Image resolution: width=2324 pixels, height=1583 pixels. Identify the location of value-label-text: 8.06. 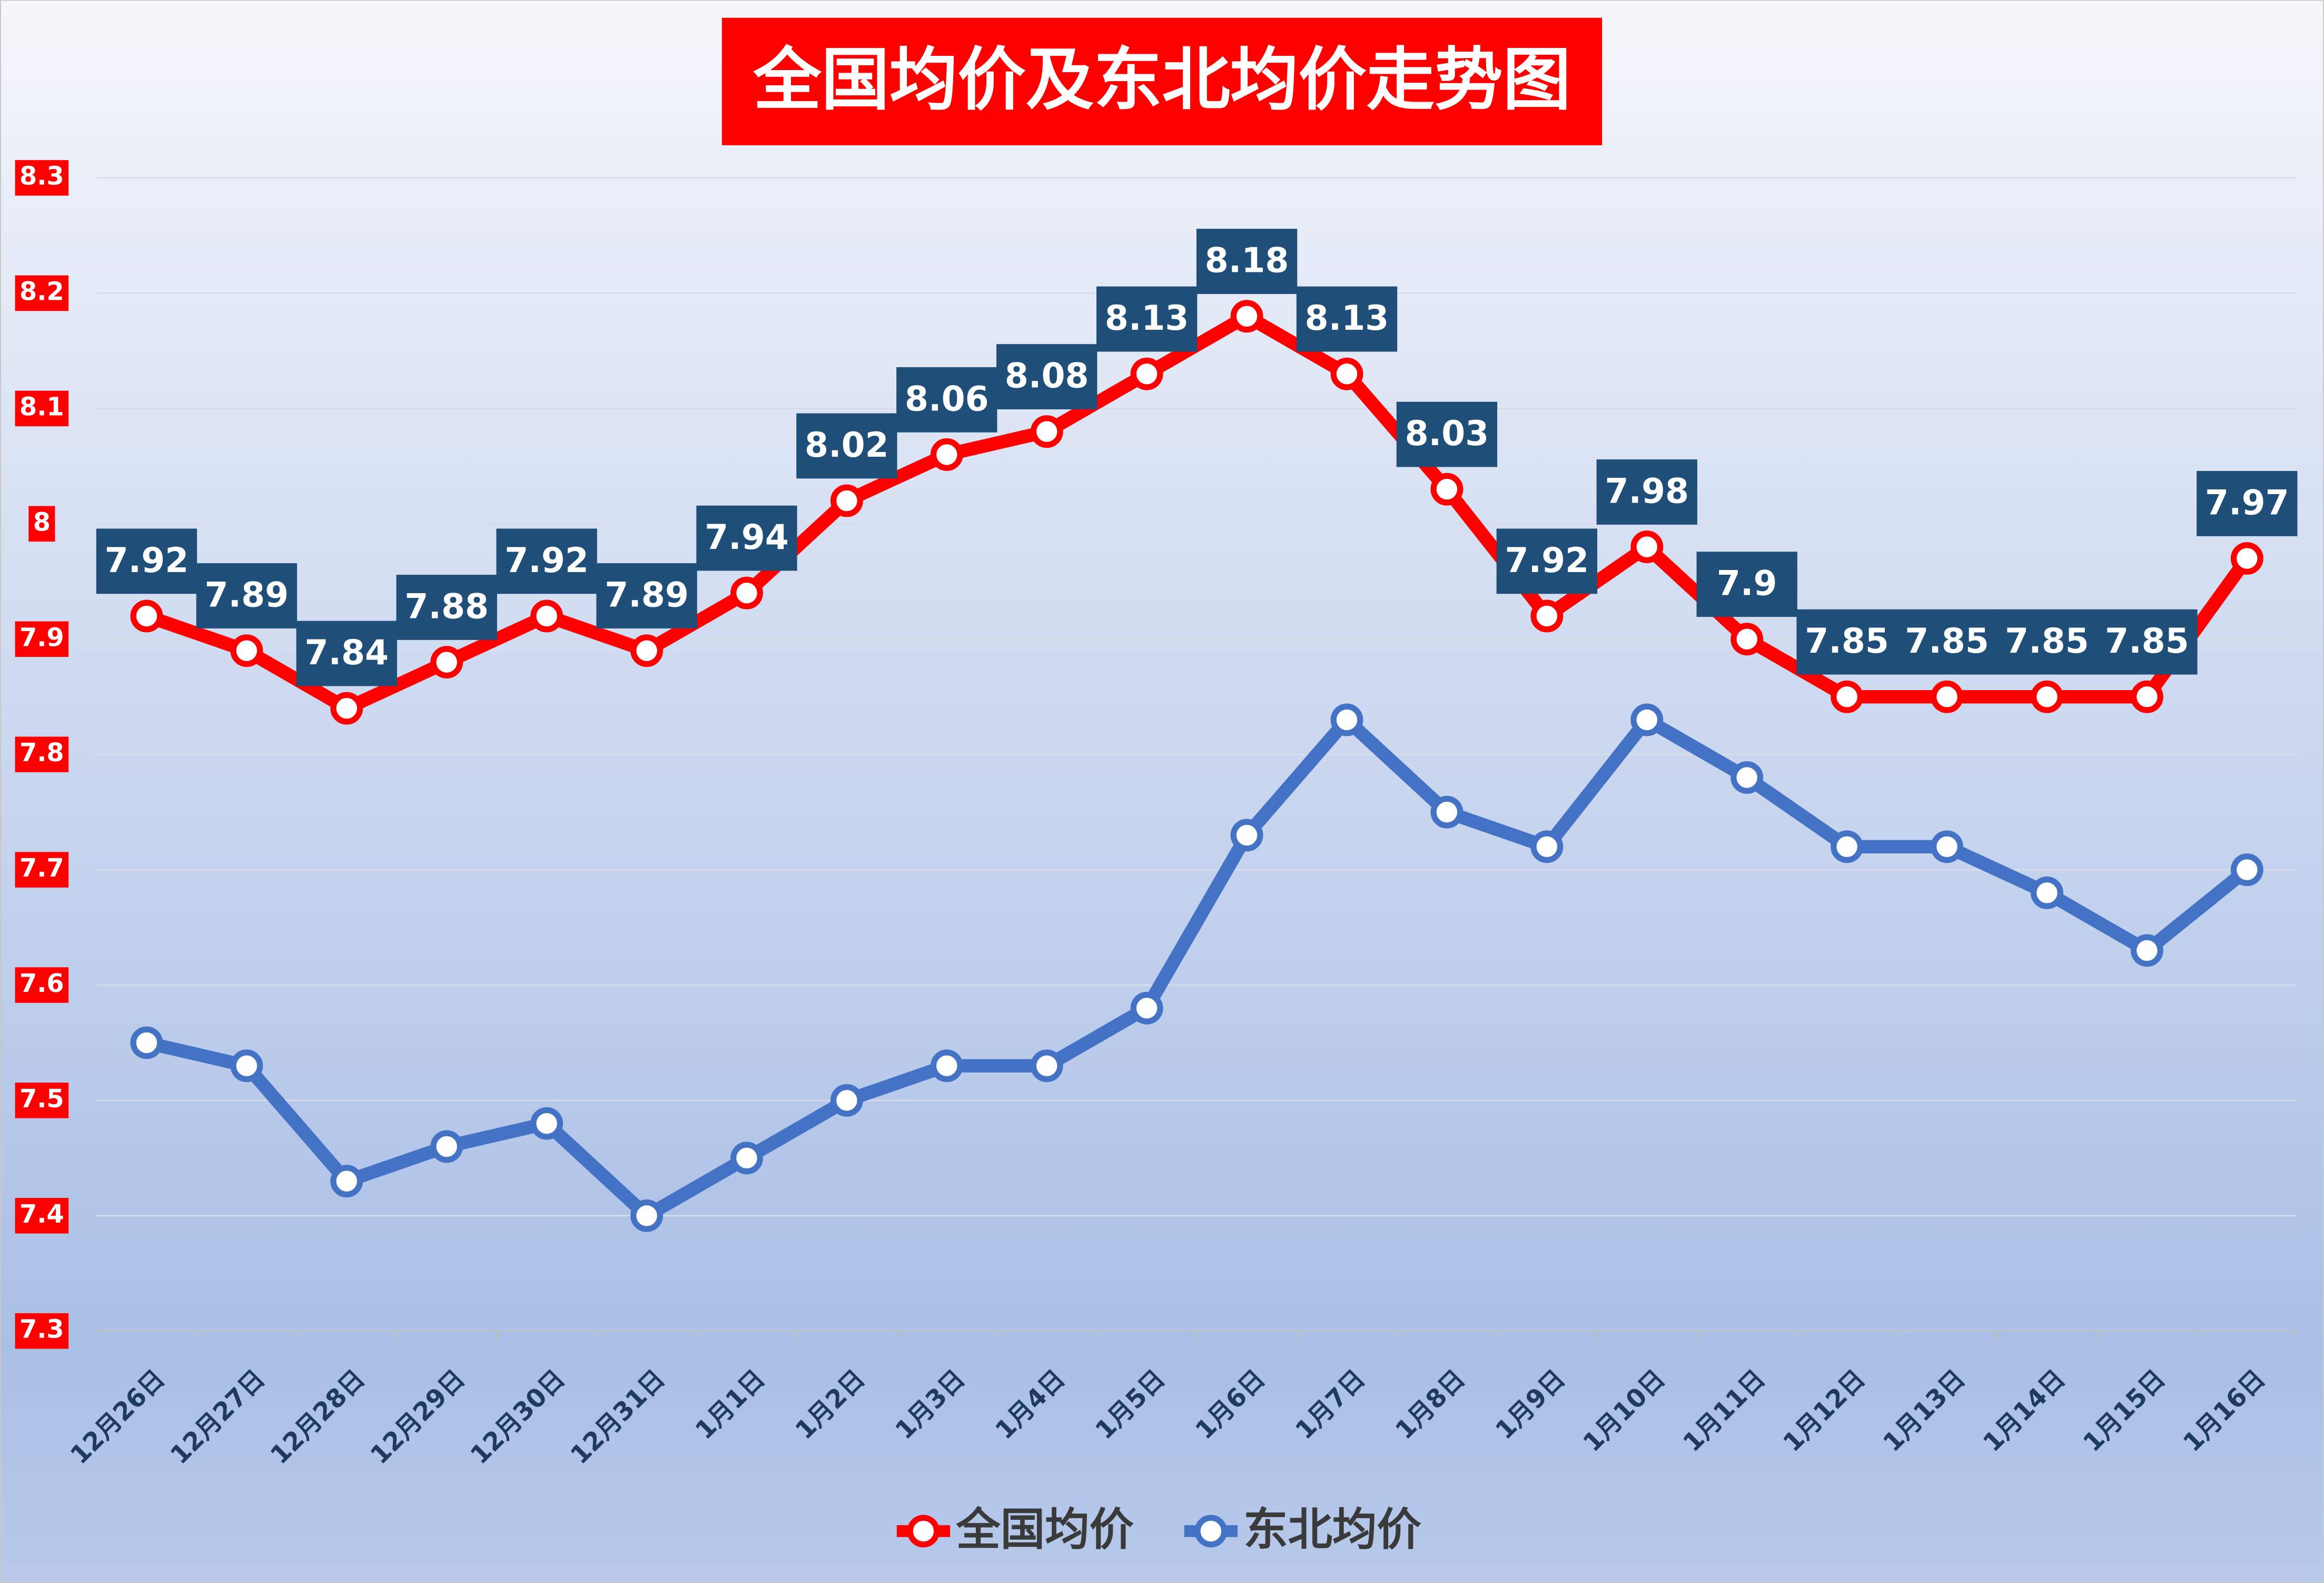
(947, 399).